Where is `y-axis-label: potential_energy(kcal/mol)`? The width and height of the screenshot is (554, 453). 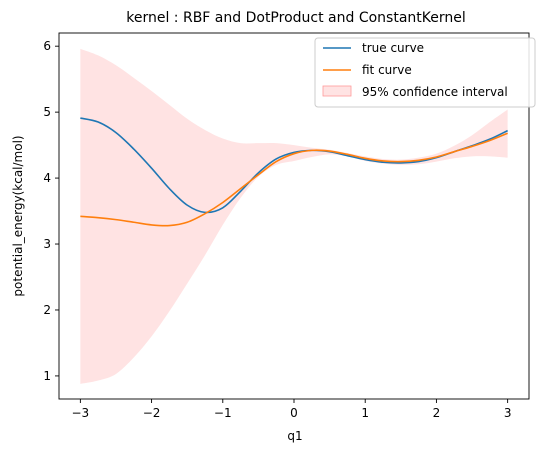
y-axis-label: potential_energy(kcal/mol) is located at coordinates (18, 215).